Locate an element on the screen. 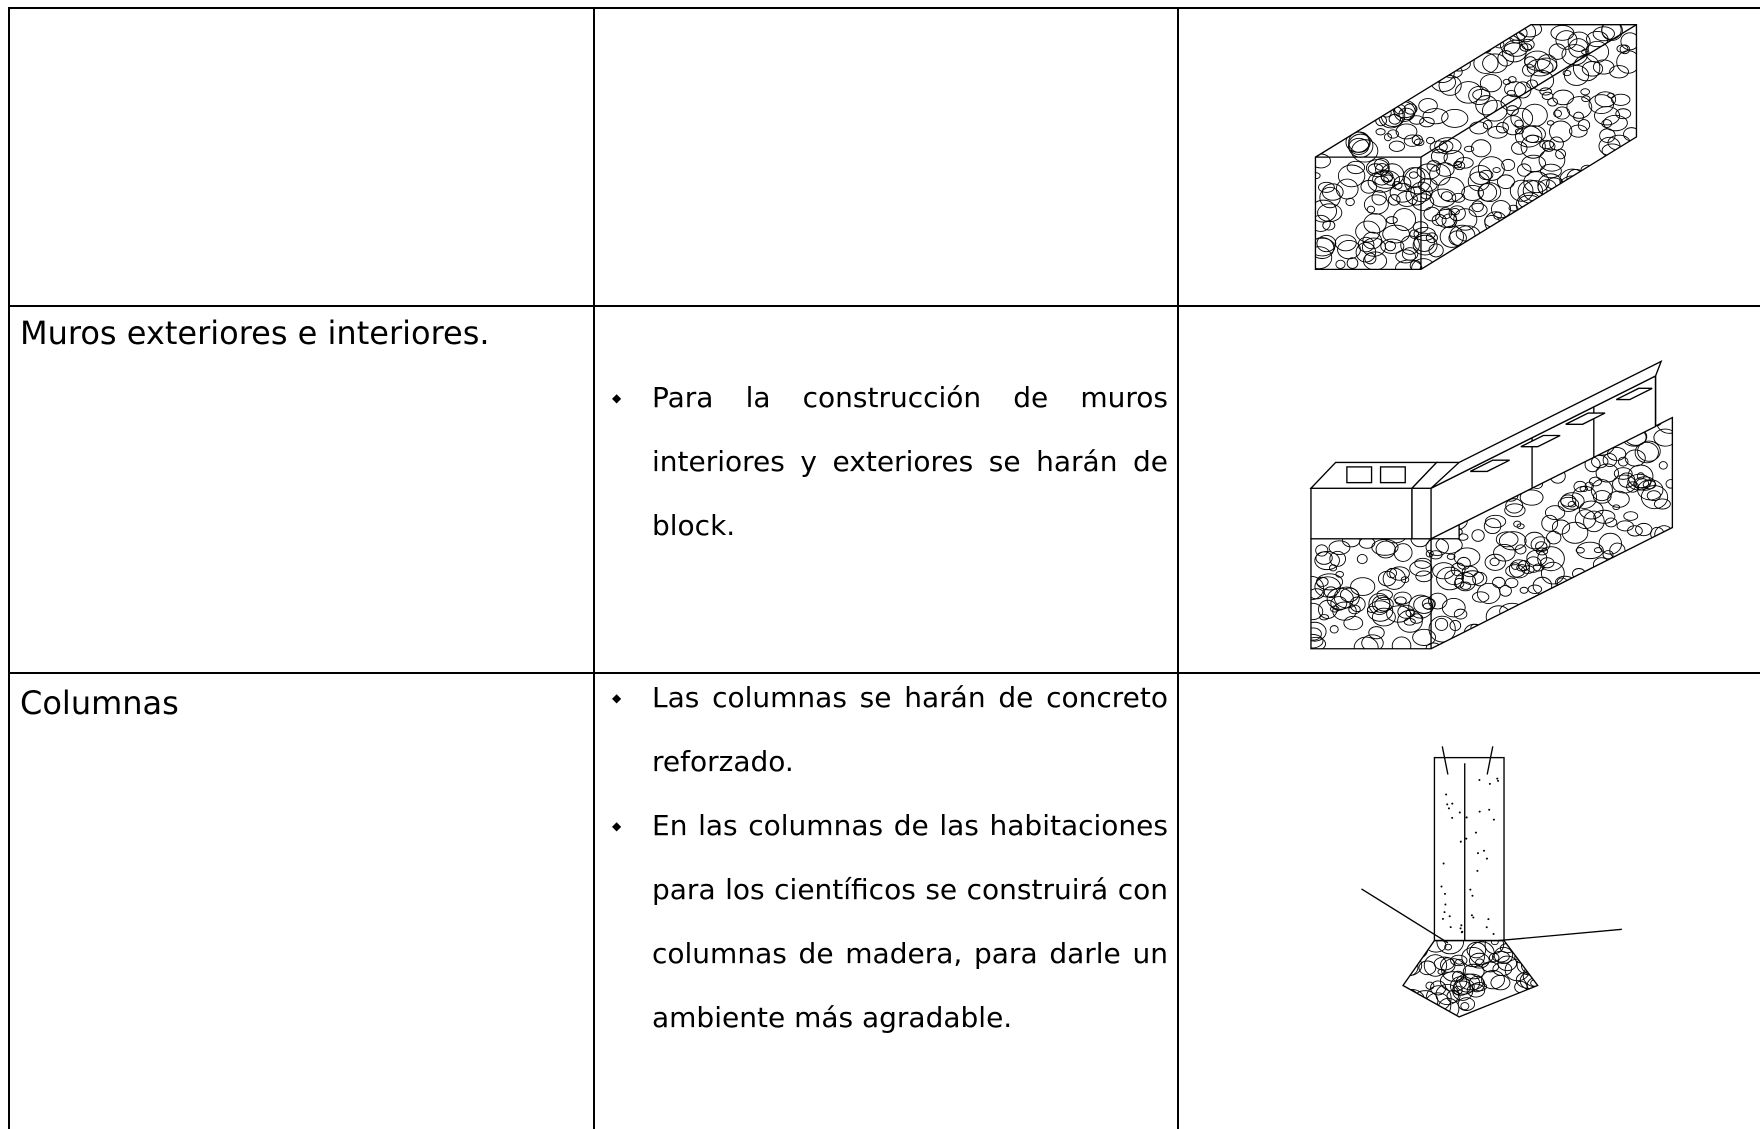 The image size is (1760, 1129). concrete-dots is located at coordinates (1470, 856).